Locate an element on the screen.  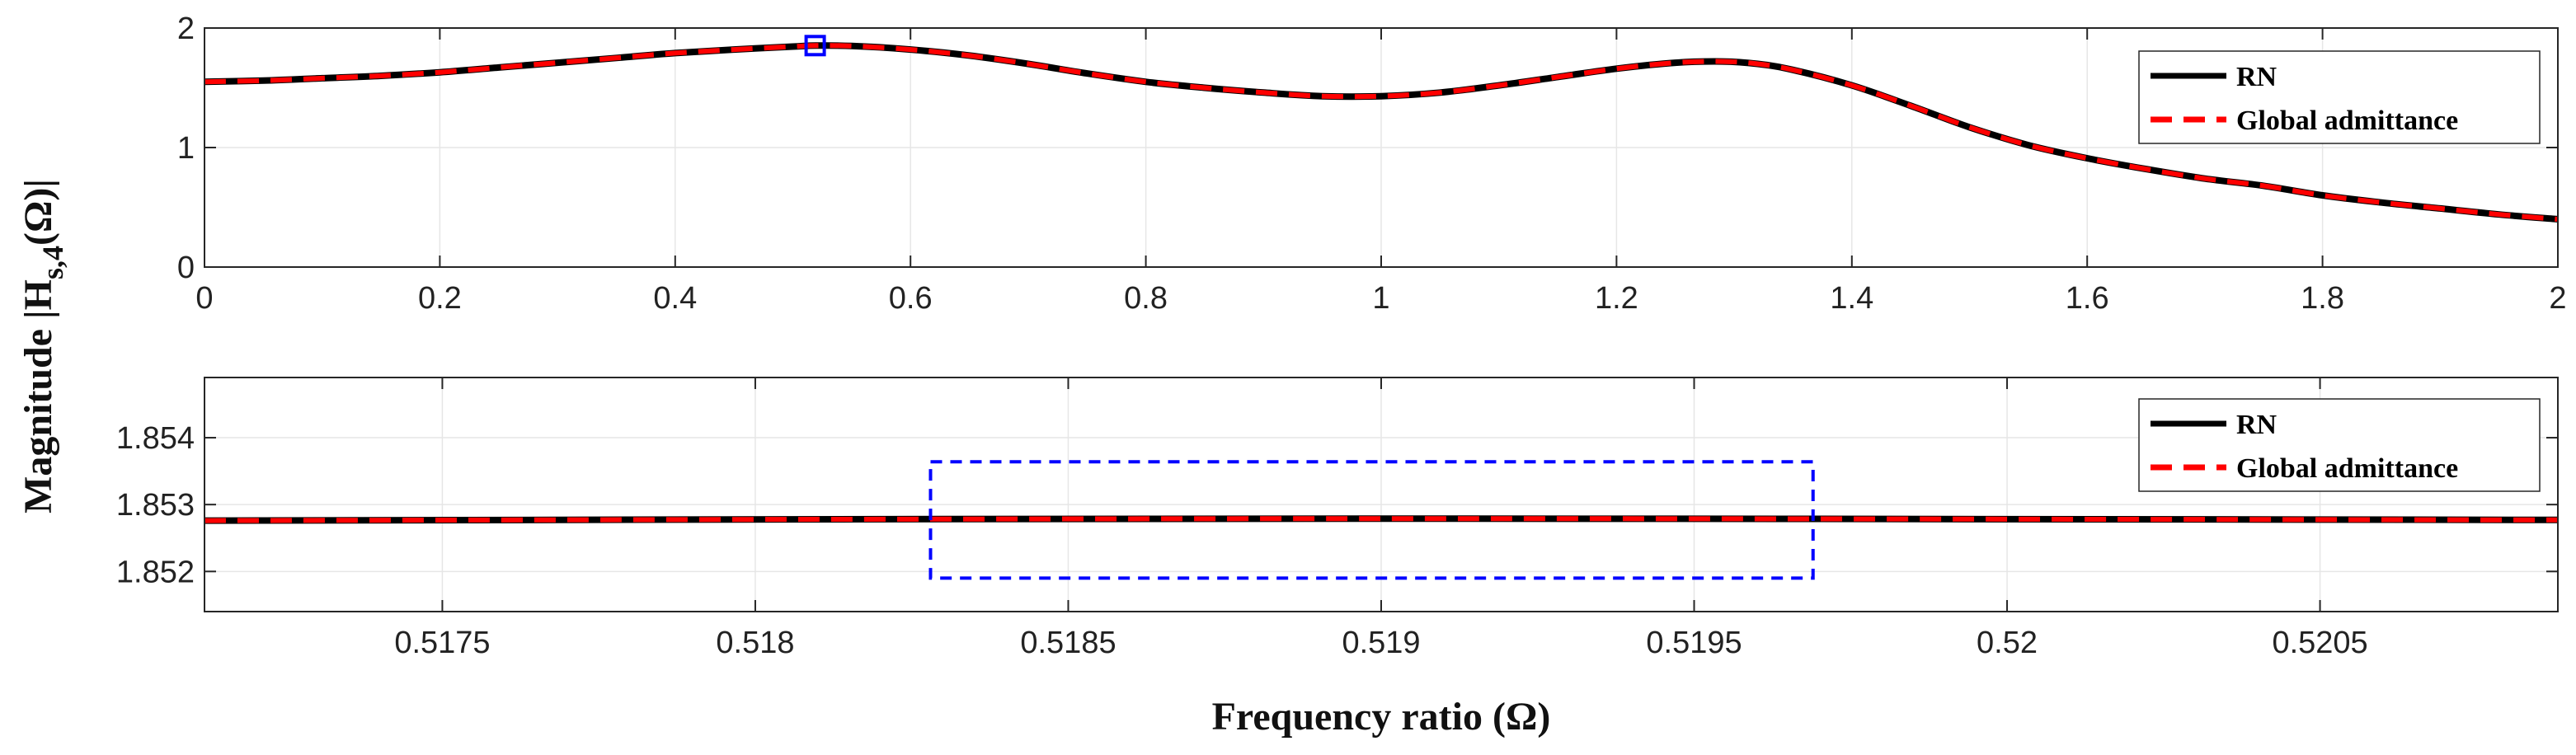
top-y-tick-label: 2 is located at coordinates (186, 29).